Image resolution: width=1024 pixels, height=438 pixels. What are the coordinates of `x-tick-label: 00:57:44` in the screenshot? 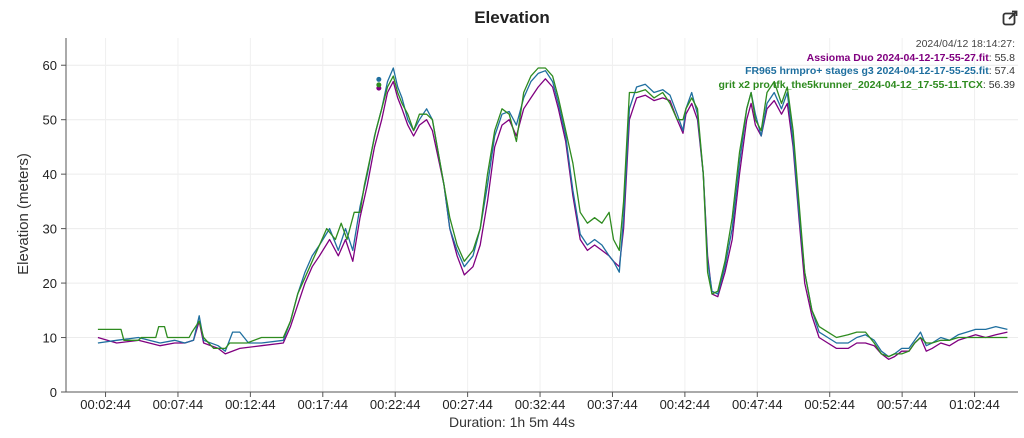 It's located at (902, 404).